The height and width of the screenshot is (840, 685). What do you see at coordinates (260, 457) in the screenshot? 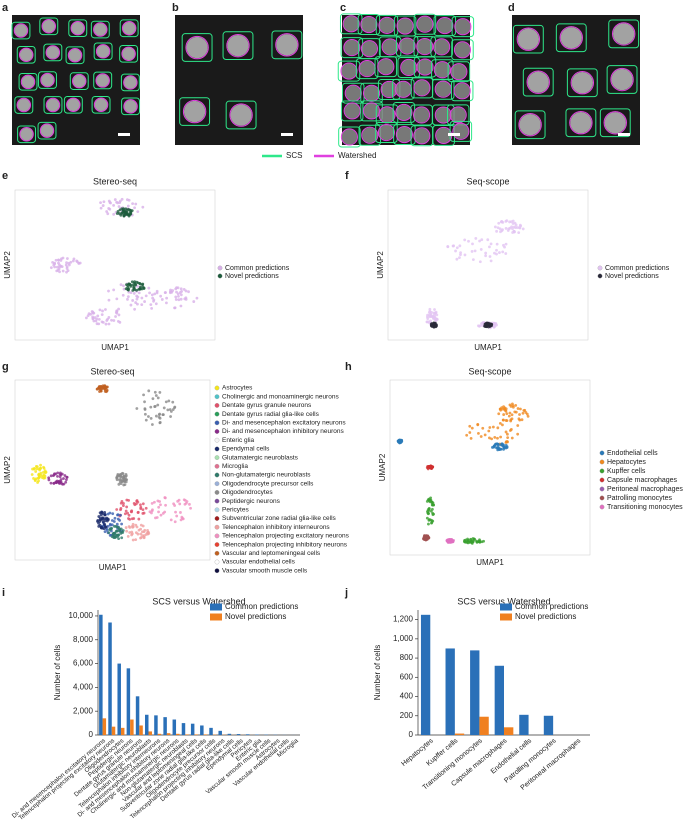
I see `legend-label: Glutamatergic neuroblasts` at bounding box center [260, 457].